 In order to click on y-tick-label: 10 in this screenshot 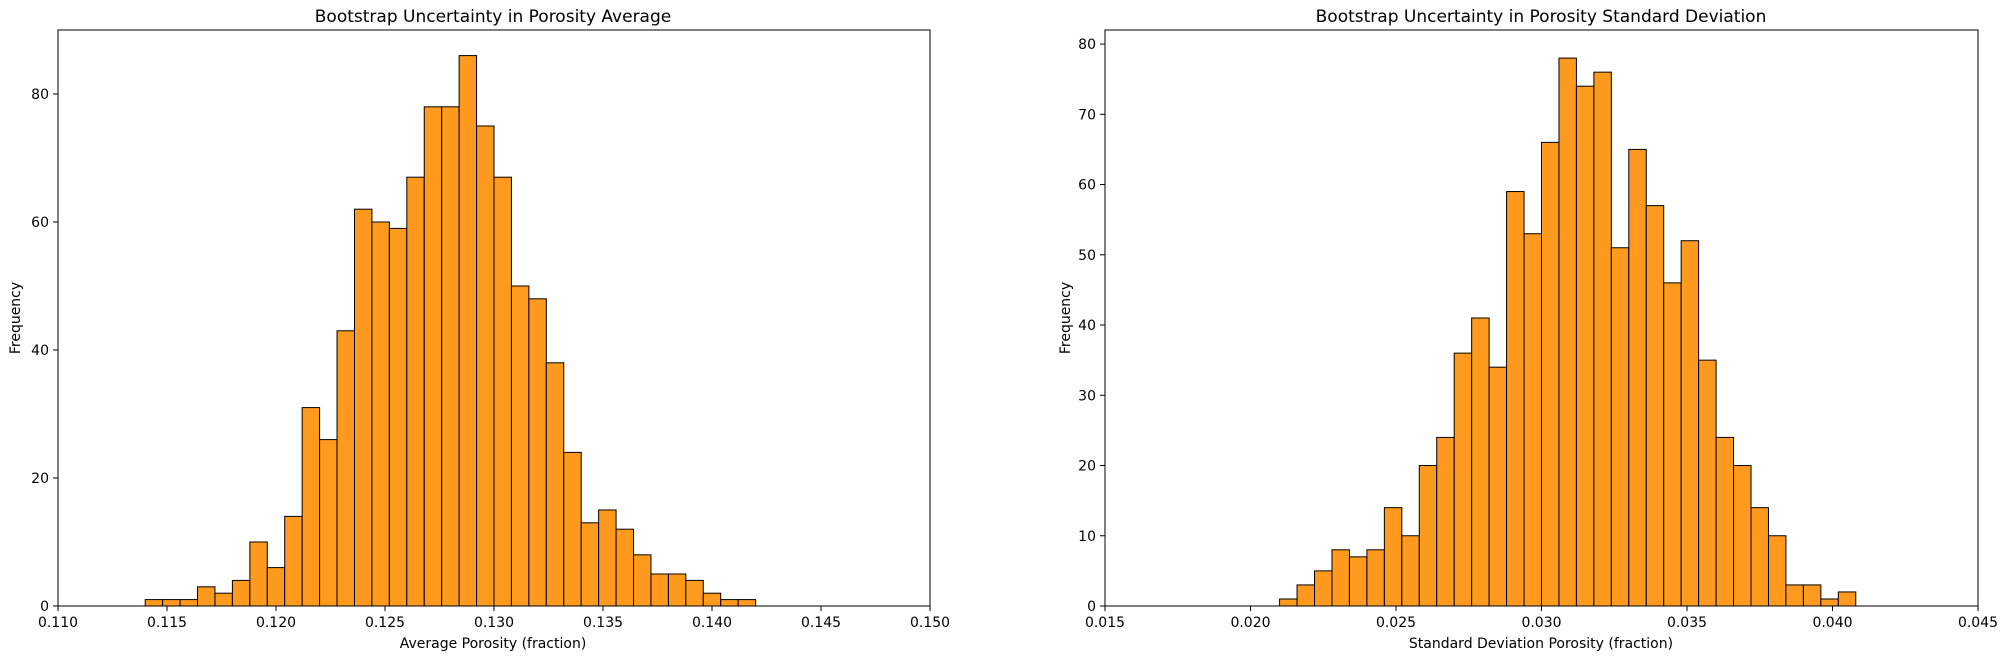, I will do `click(1087, 537)`.